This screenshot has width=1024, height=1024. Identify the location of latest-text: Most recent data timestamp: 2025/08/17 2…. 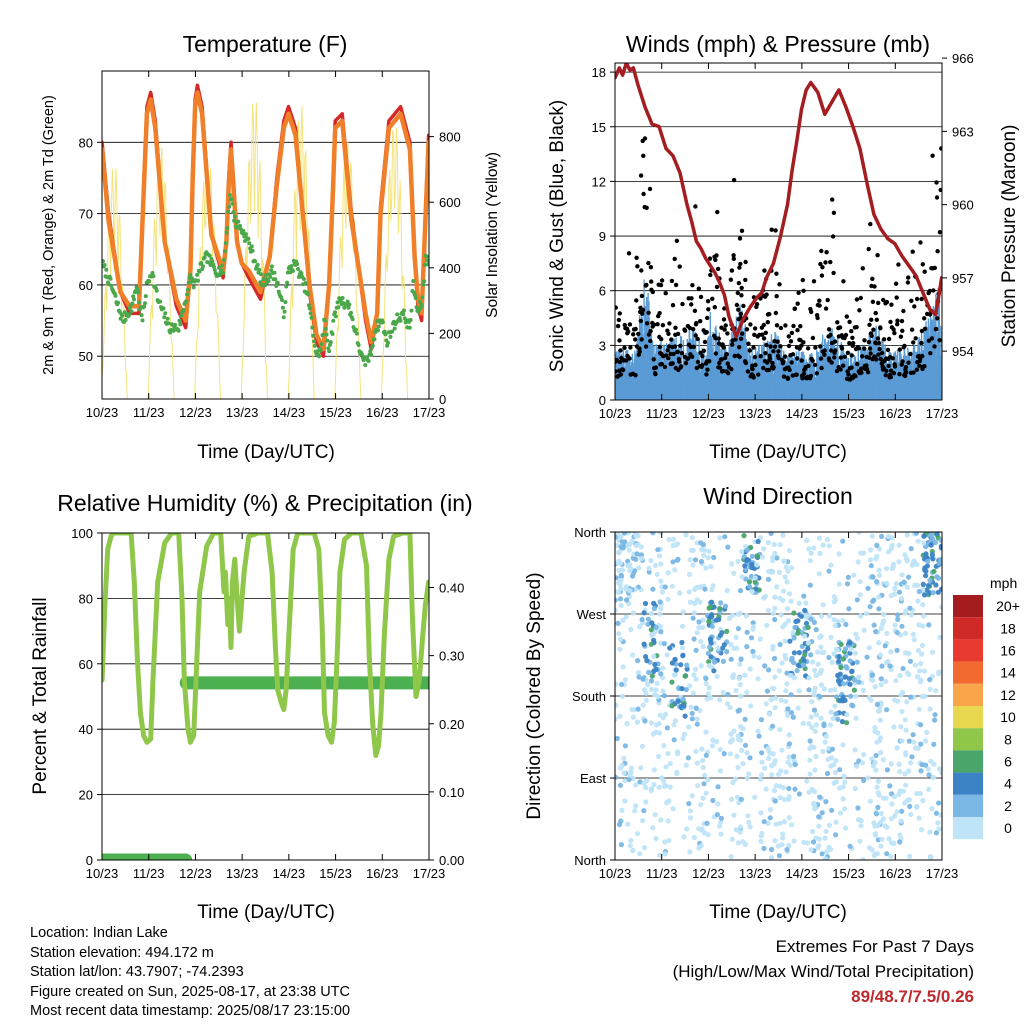
(190, 1011).